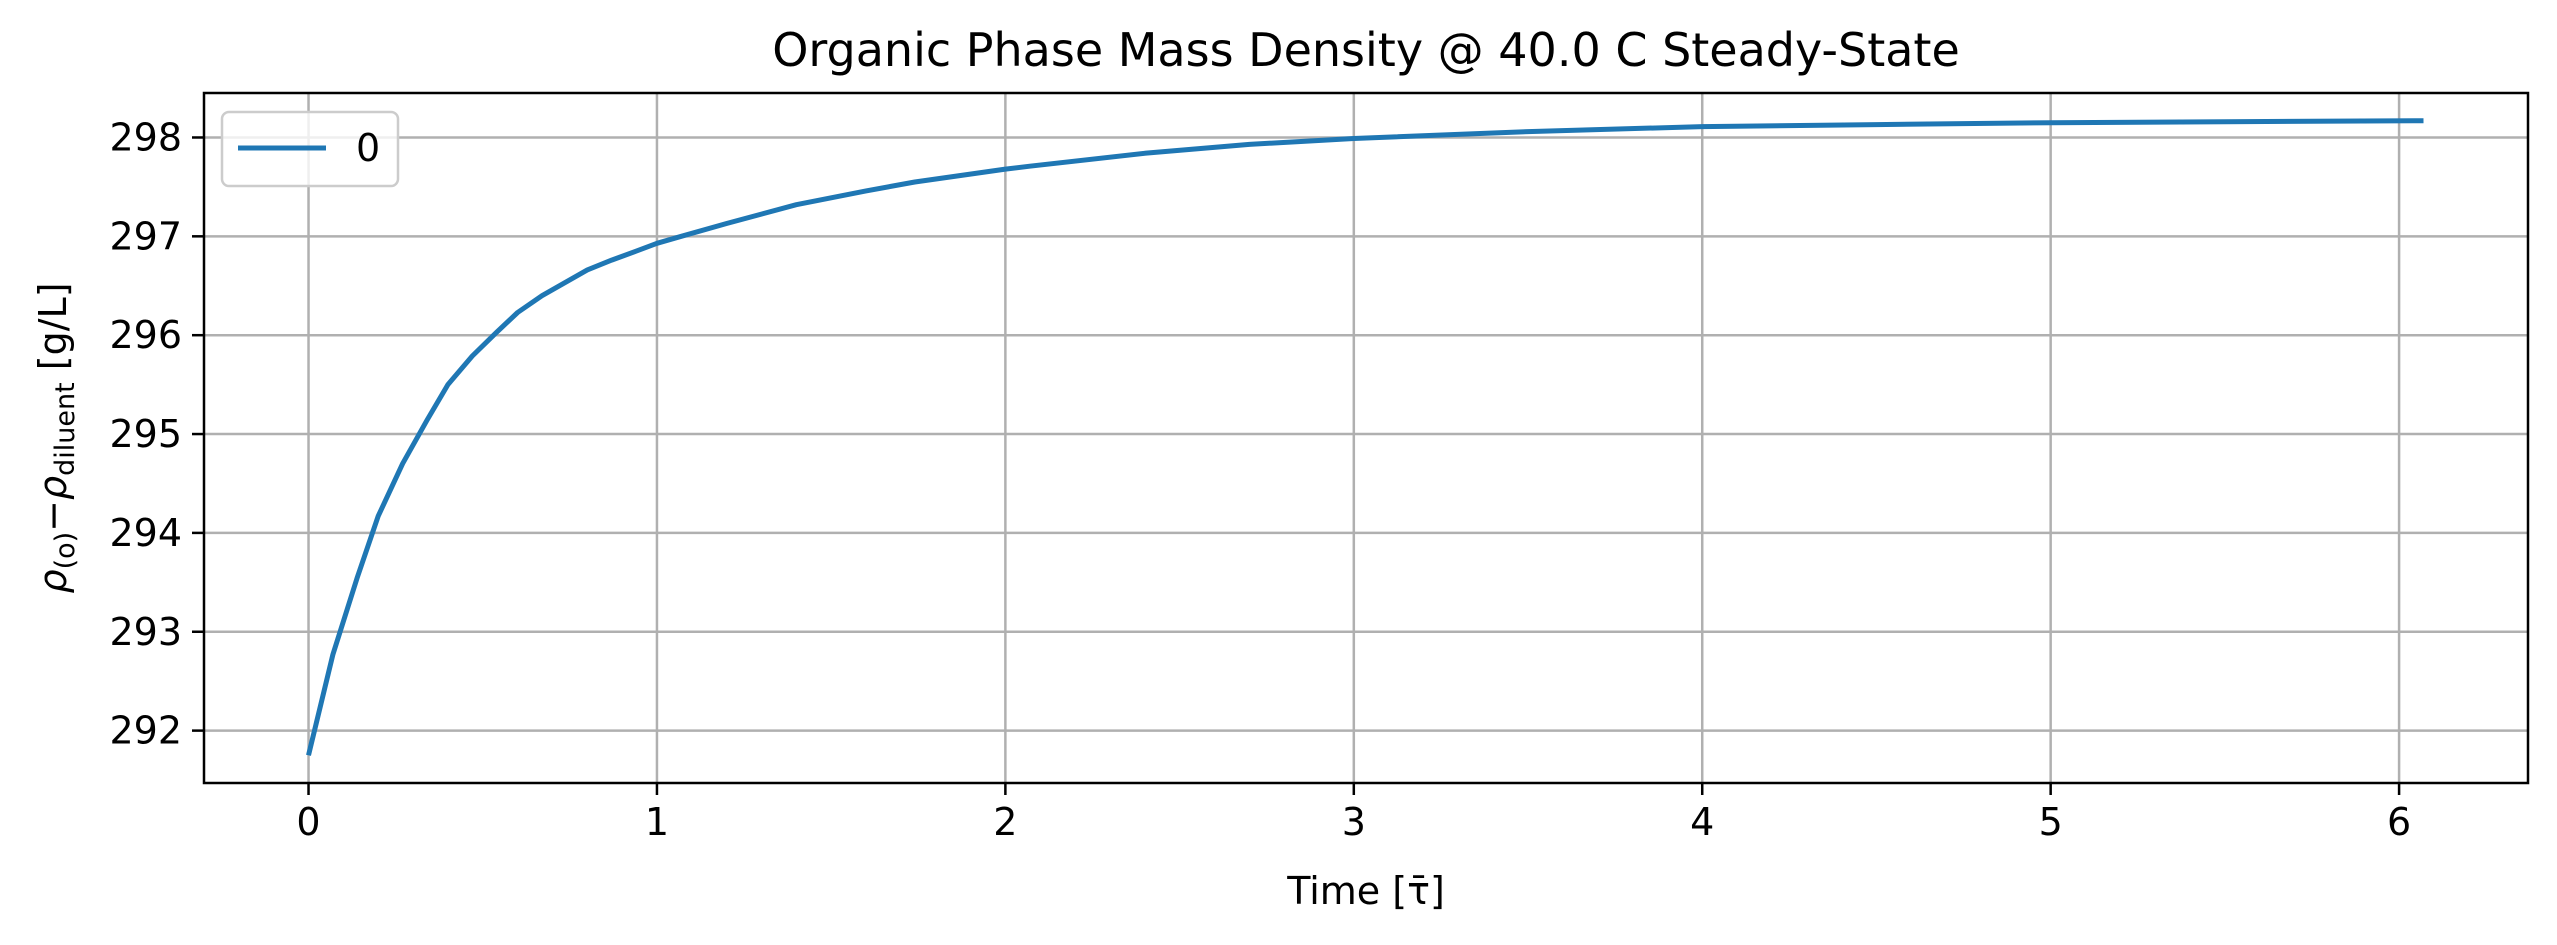  What do you see at coordinates (145, 236) in the screenshot?
I see `y-tick-label: 297` at bounding box center [145, 236].